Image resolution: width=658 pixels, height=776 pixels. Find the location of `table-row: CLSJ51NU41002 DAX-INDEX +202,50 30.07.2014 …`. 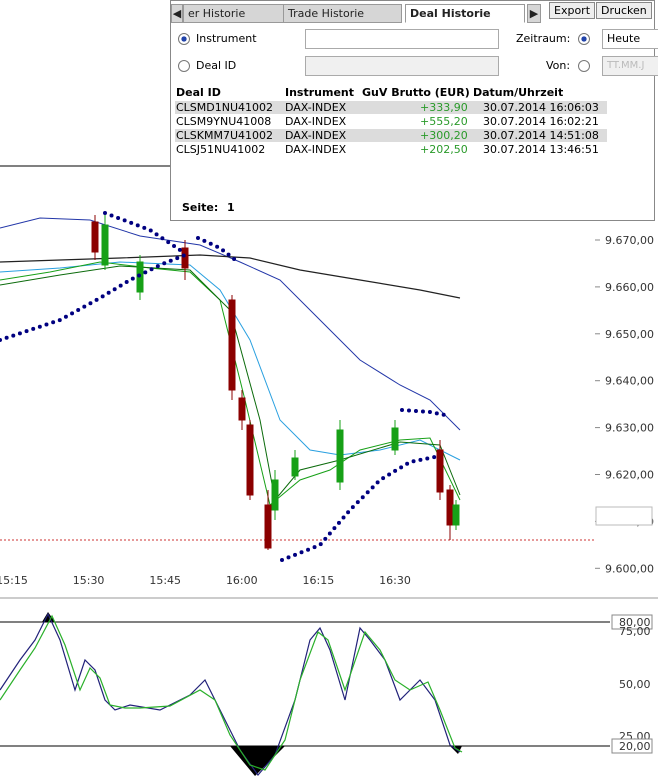

table-row: CLSJ51NU41002 DAX-INDEX +202,50 30.07.2014 … is located at coordinates (391, 149).